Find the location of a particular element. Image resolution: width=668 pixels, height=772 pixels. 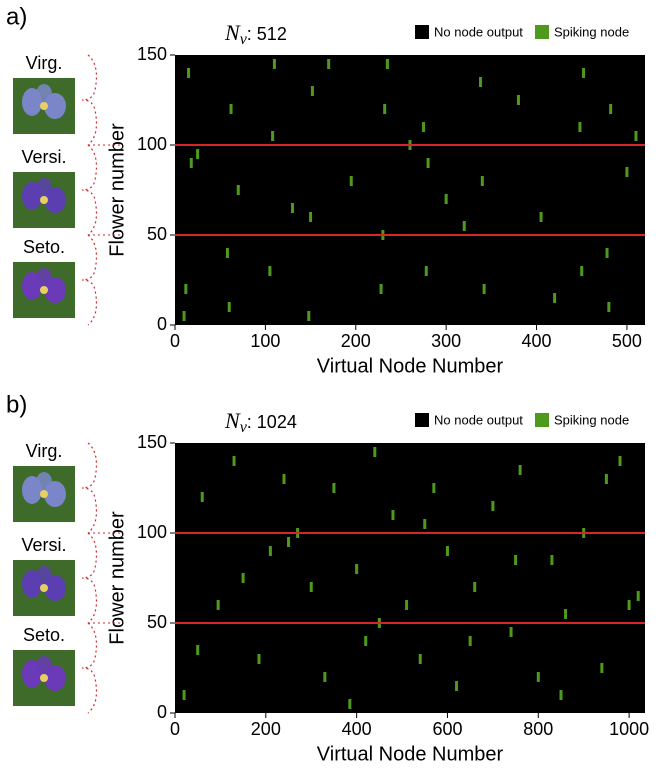

legend-label: No node output is located at coordinates (478, 419).